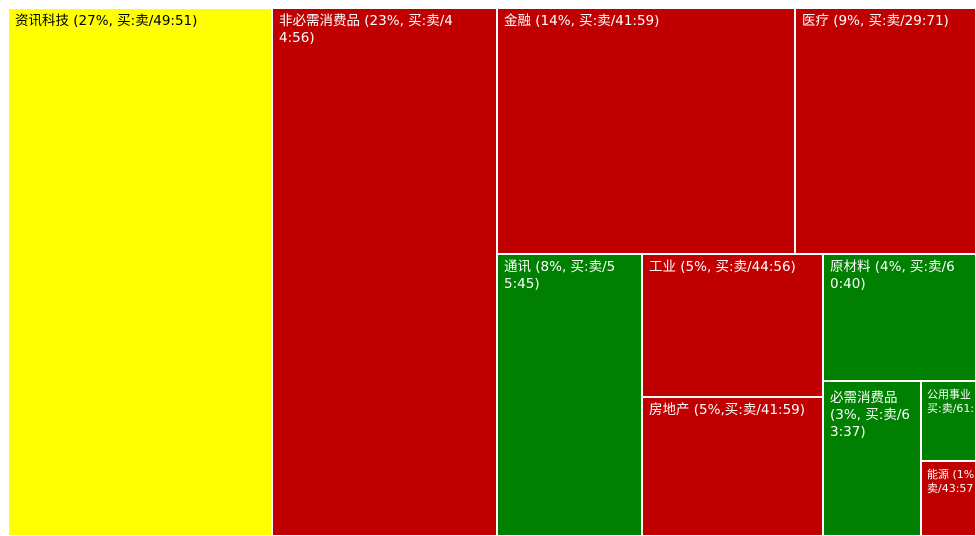  Describe the element at coordinates (948, 421) in the screenshot. I see `tile-utilities: 公用事业 (1%, 买:卖/61:39` at that location.